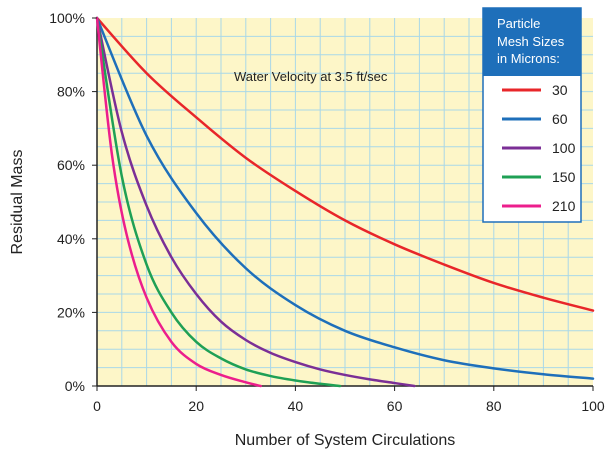  I want to click on x-tick-label: 0, so click(97, 406).